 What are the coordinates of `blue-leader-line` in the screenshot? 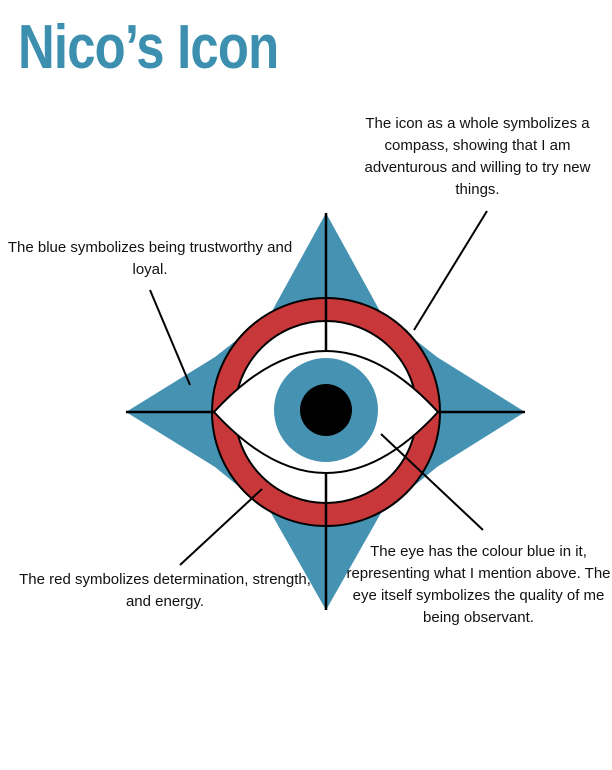 It's located at (170, 337).